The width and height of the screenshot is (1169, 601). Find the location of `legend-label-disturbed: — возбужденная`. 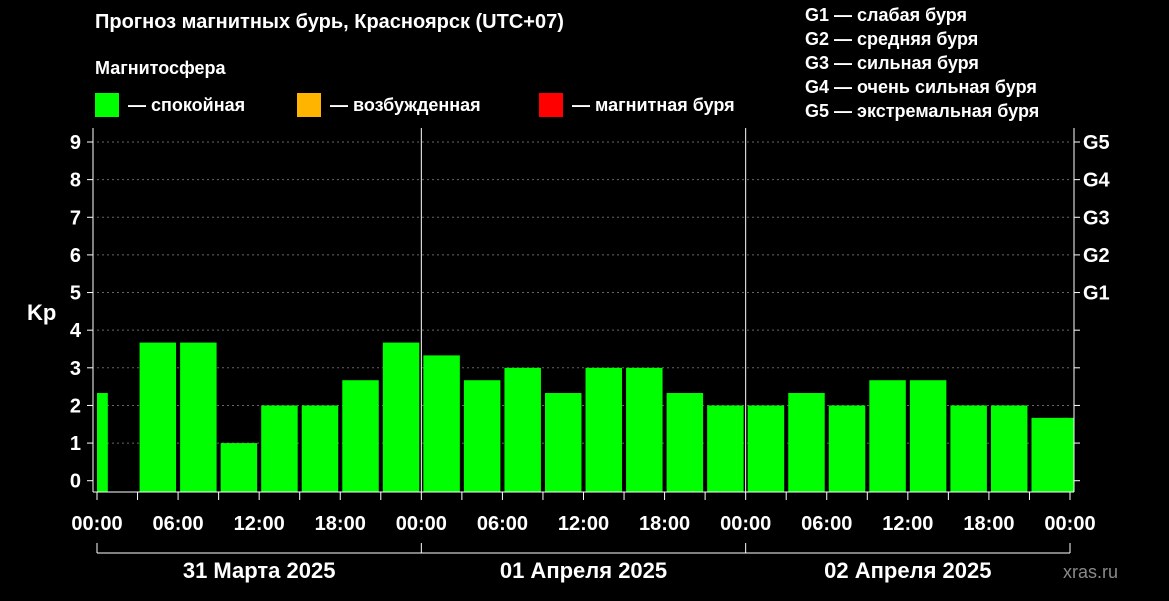

legend-label-disturbed: — возбужденная is located at coordinates (405, 105).